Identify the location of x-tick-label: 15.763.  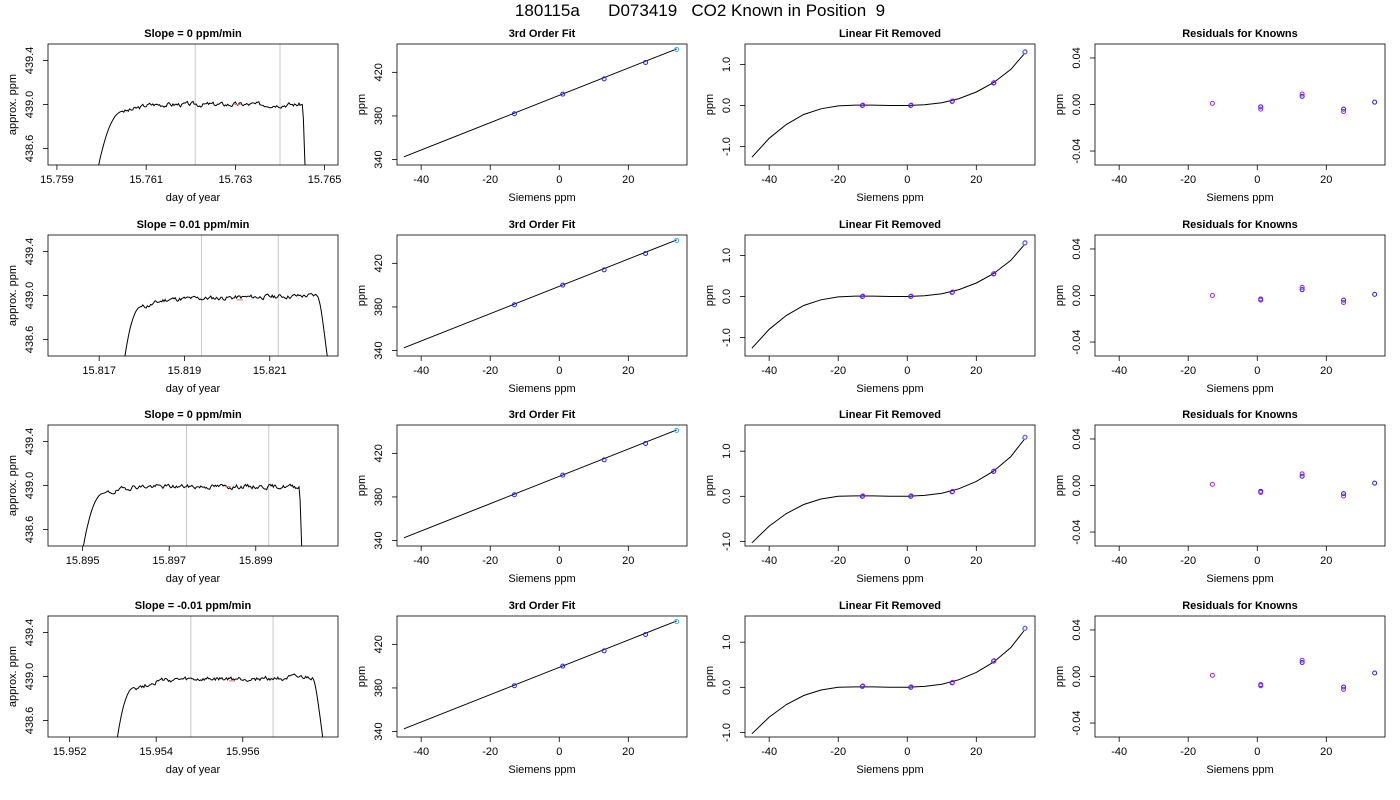
(236, 180).